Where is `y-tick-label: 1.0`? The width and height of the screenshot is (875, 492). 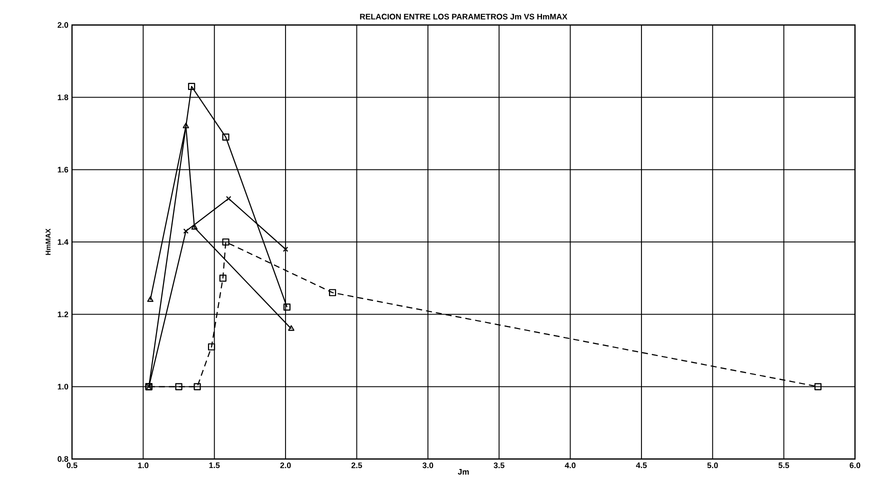
y-tick-label: 1.0 is located at coordinates (63, 387).